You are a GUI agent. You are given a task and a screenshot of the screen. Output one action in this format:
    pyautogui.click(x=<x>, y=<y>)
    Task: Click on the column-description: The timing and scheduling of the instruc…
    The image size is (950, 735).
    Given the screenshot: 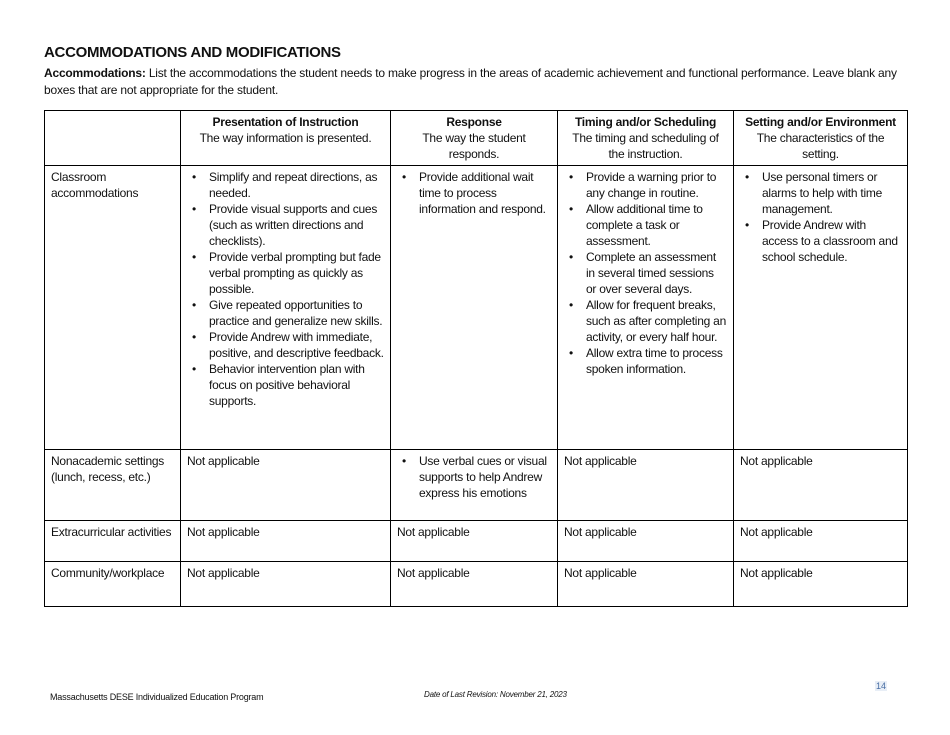 What is the action you would take?
    pyautogui.click(x=645, y=146)
    